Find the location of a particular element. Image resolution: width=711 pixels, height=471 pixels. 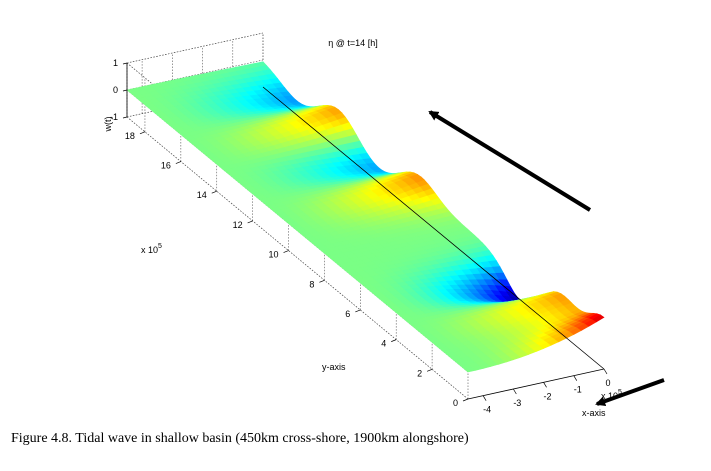

x-tick-label: 0 is located at coordinates (607, 383).